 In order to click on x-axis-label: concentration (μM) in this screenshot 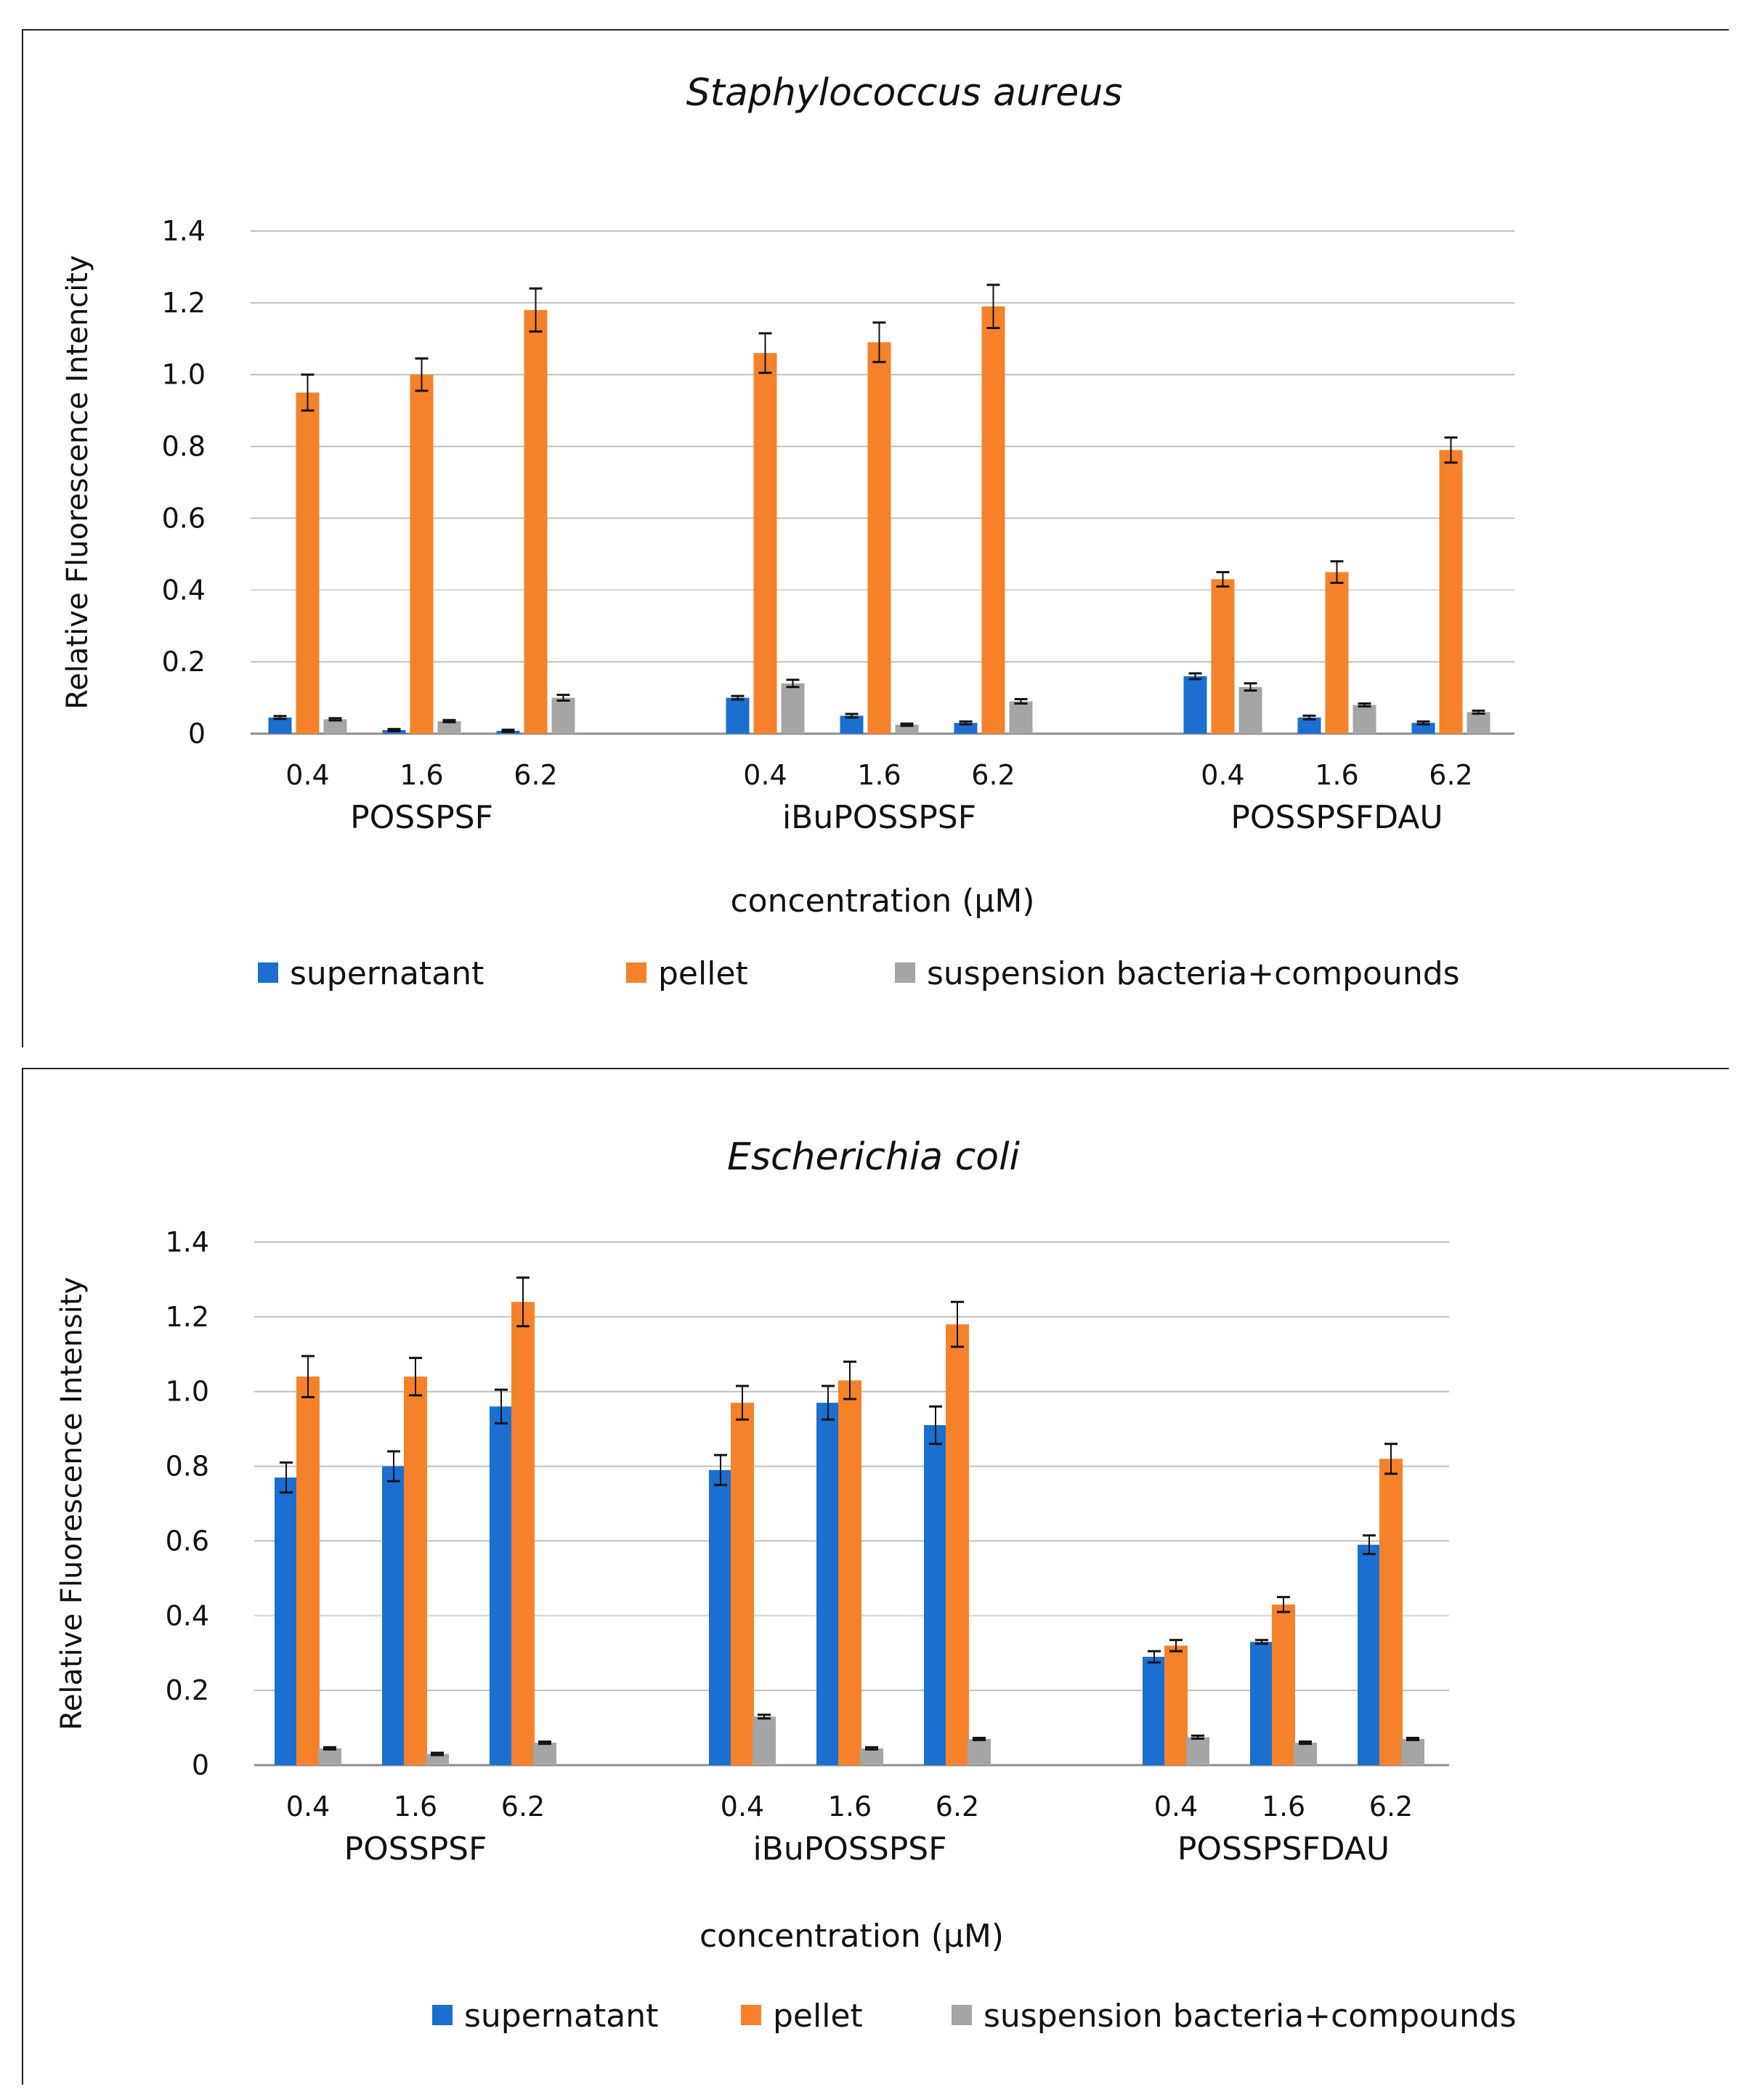, I will do `click(851, 1936)`.